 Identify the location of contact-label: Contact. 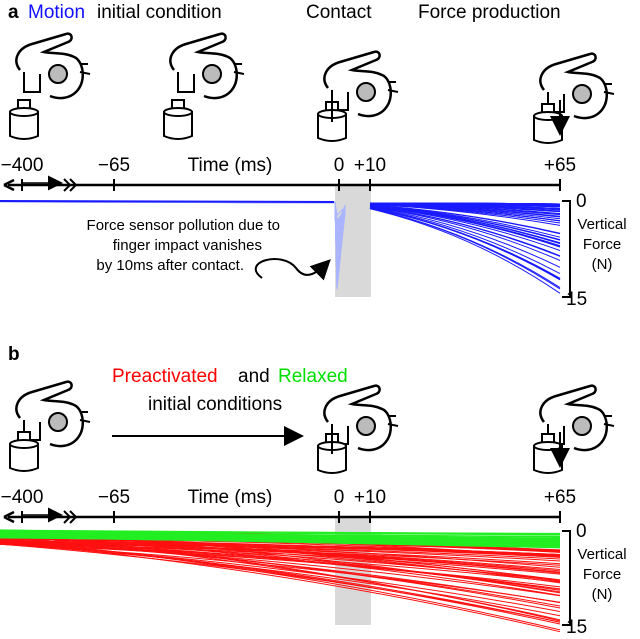
(339, 12).